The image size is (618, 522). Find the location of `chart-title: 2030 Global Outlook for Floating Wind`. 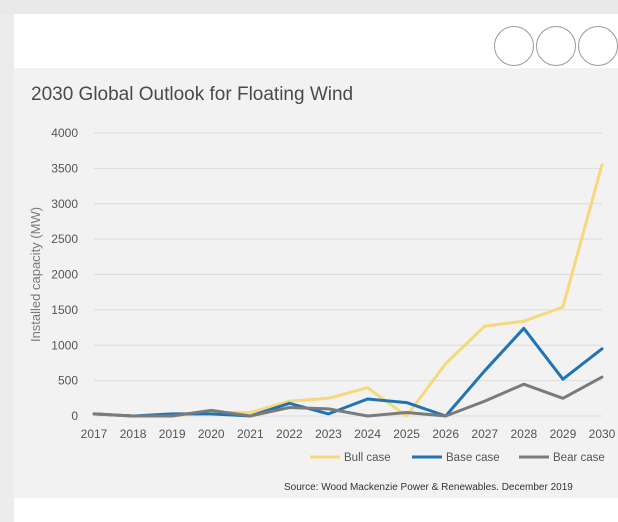

chart-title: 2030 Global Outlook for Floating Wind is located at coordinates (192, 94).